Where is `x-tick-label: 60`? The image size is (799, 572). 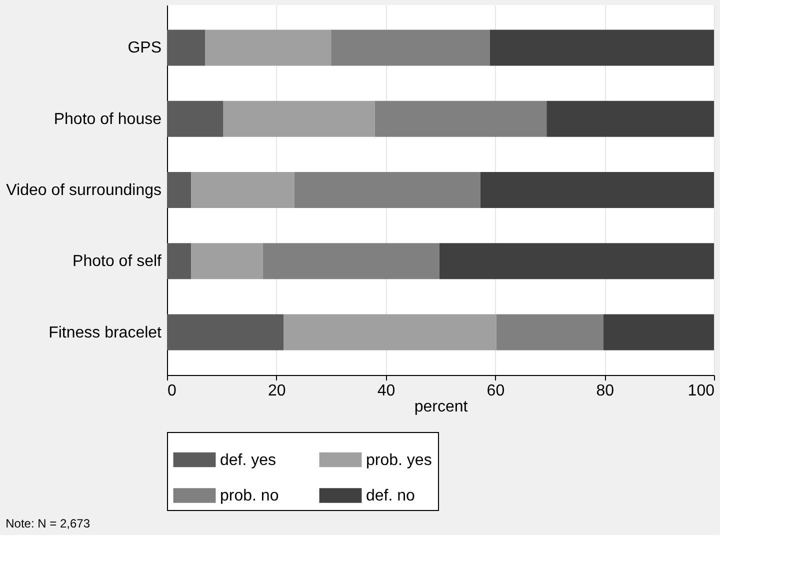 x-tick-label: 60 is located at coordinates (495, 391).